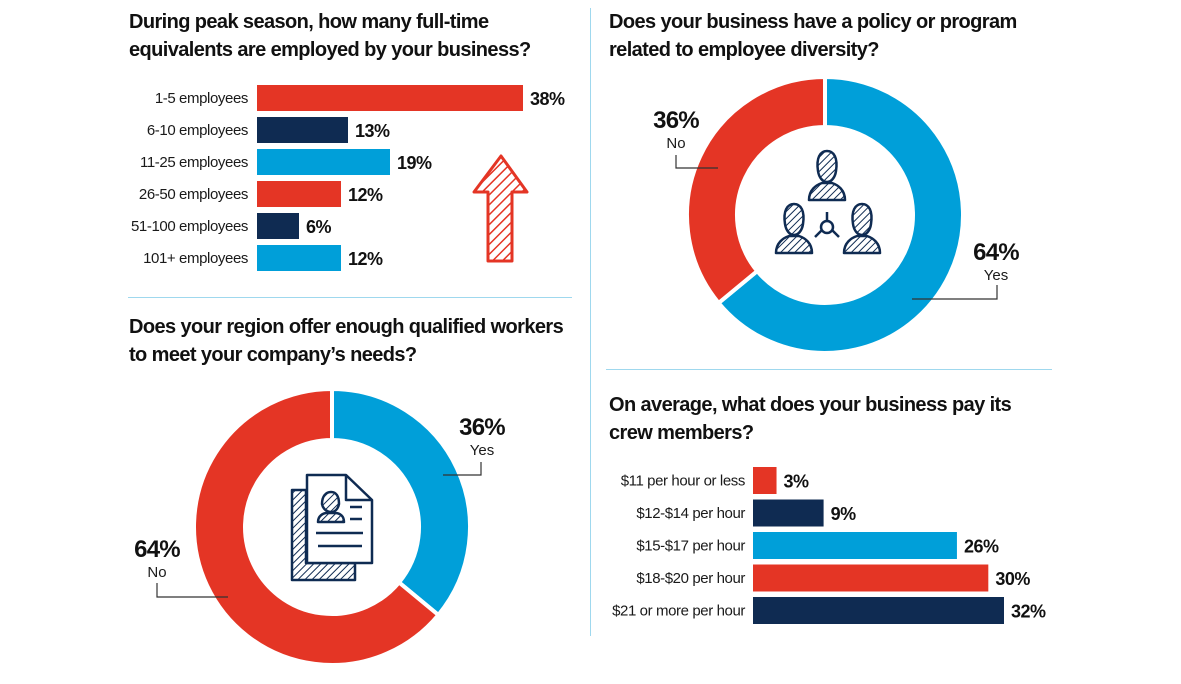 This screenshot has height=684, width=1181. I want to click on workers-donut-chart: 36%Yes 64%No, so click(320, 526).